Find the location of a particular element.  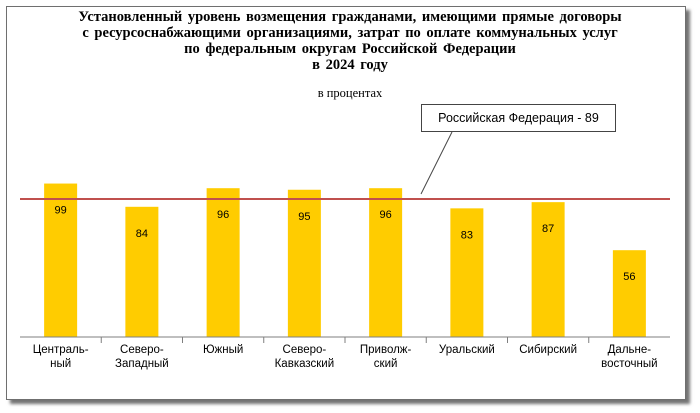

data-label: 83 is located at coordinates (467, 235).